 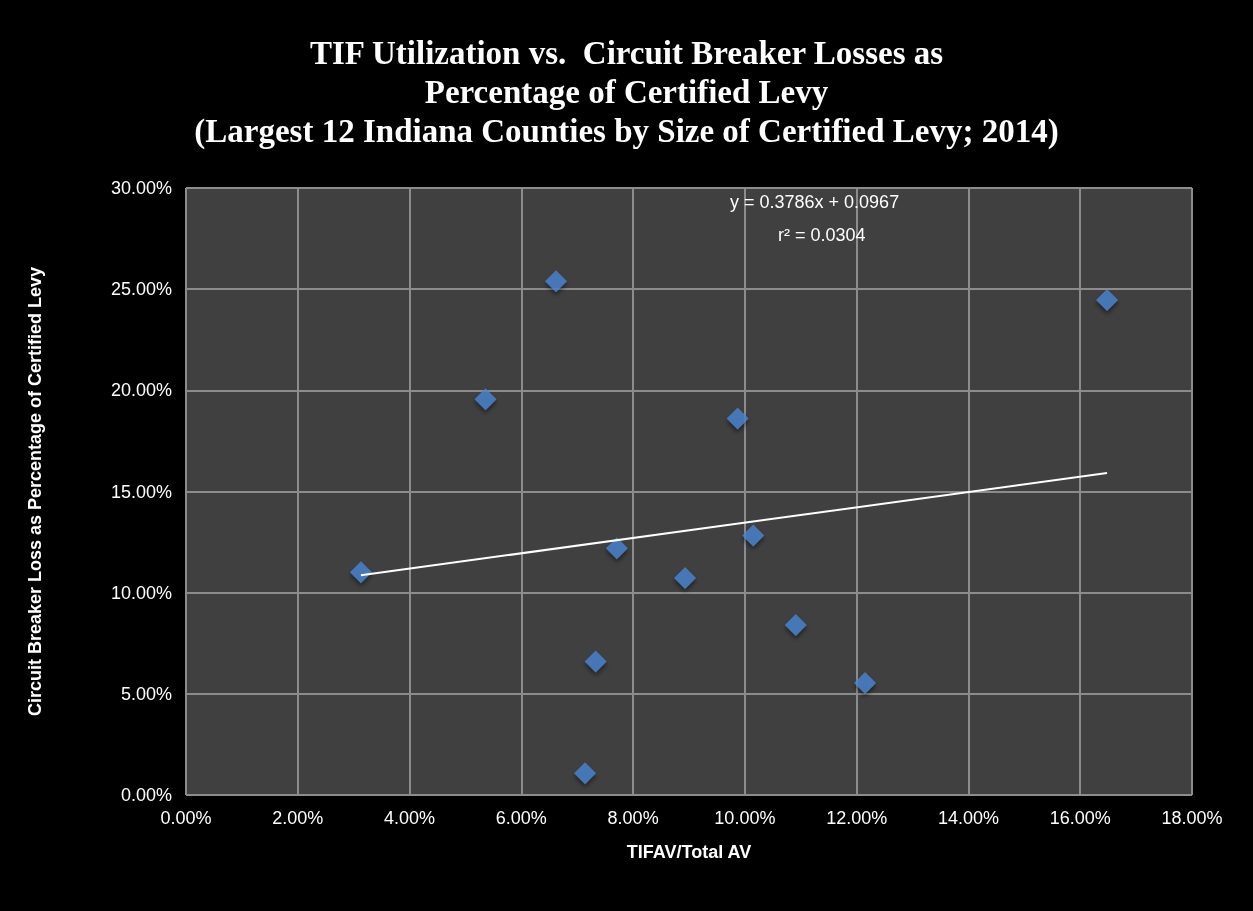 What do you see at coordinates (626, 92) in the screenshot?
I see `chart-title: TIF Utilization vs. Circuit Breaker Losses as Percentage of Certified Levy (Largest 12 Indiana Counties by Size of Certified Levy; 2014)` at bounding box center [626, 92].